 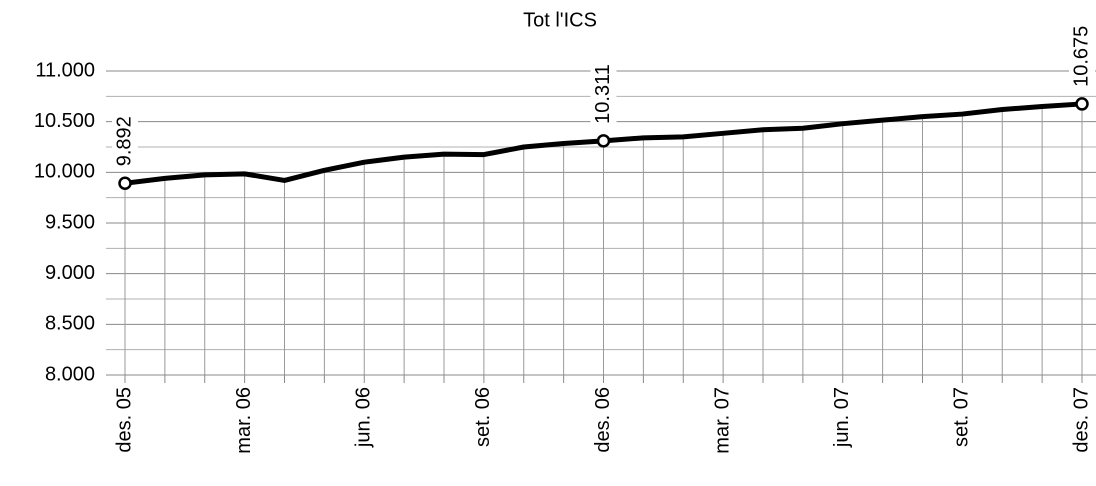 I want to click on y-tick-label: 8.000, so click(x=70, y=374).